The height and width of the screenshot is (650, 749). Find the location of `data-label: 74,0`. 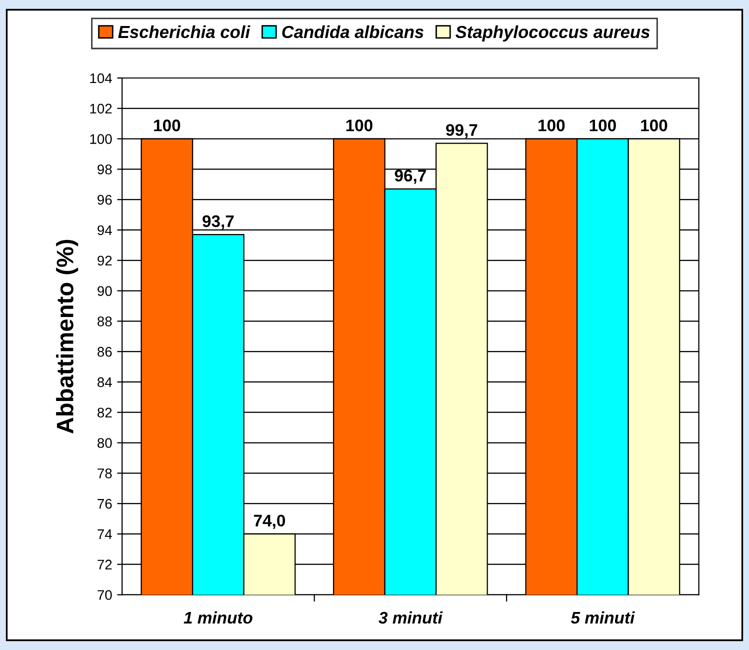

data-label: 74,0 is located at coordinates (270, 521).